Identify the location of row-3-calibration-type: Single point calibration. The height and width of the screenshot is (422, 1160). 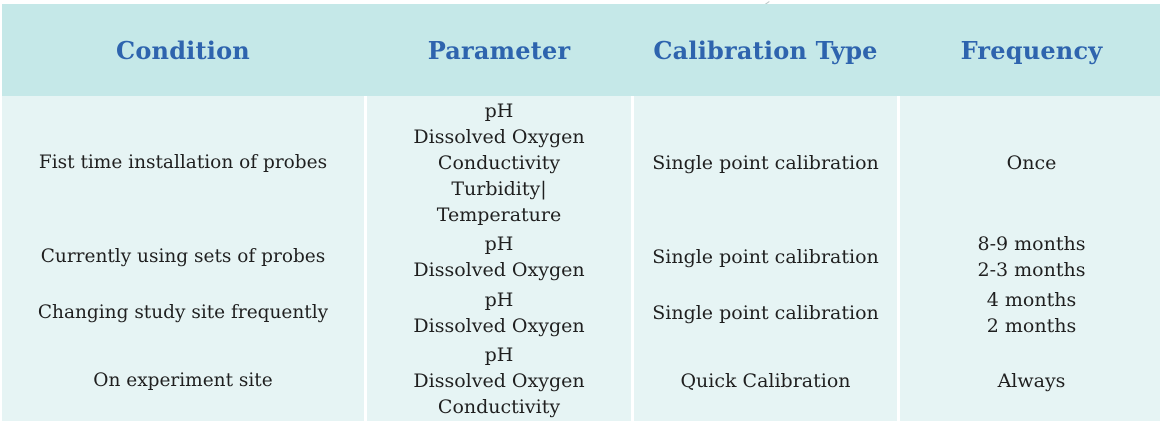
(765, 313).